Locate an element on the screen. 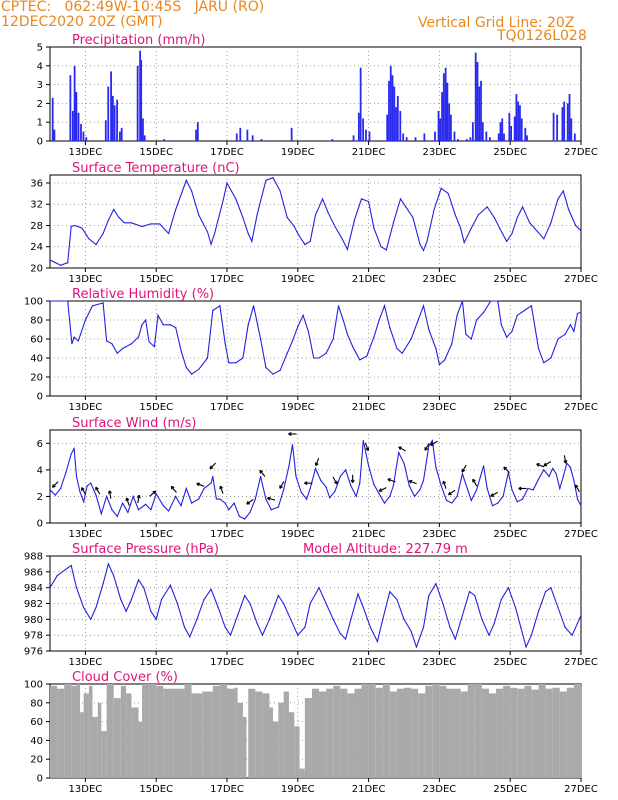  x-tick-label: 25DEC is located at coordinates (510, 152).